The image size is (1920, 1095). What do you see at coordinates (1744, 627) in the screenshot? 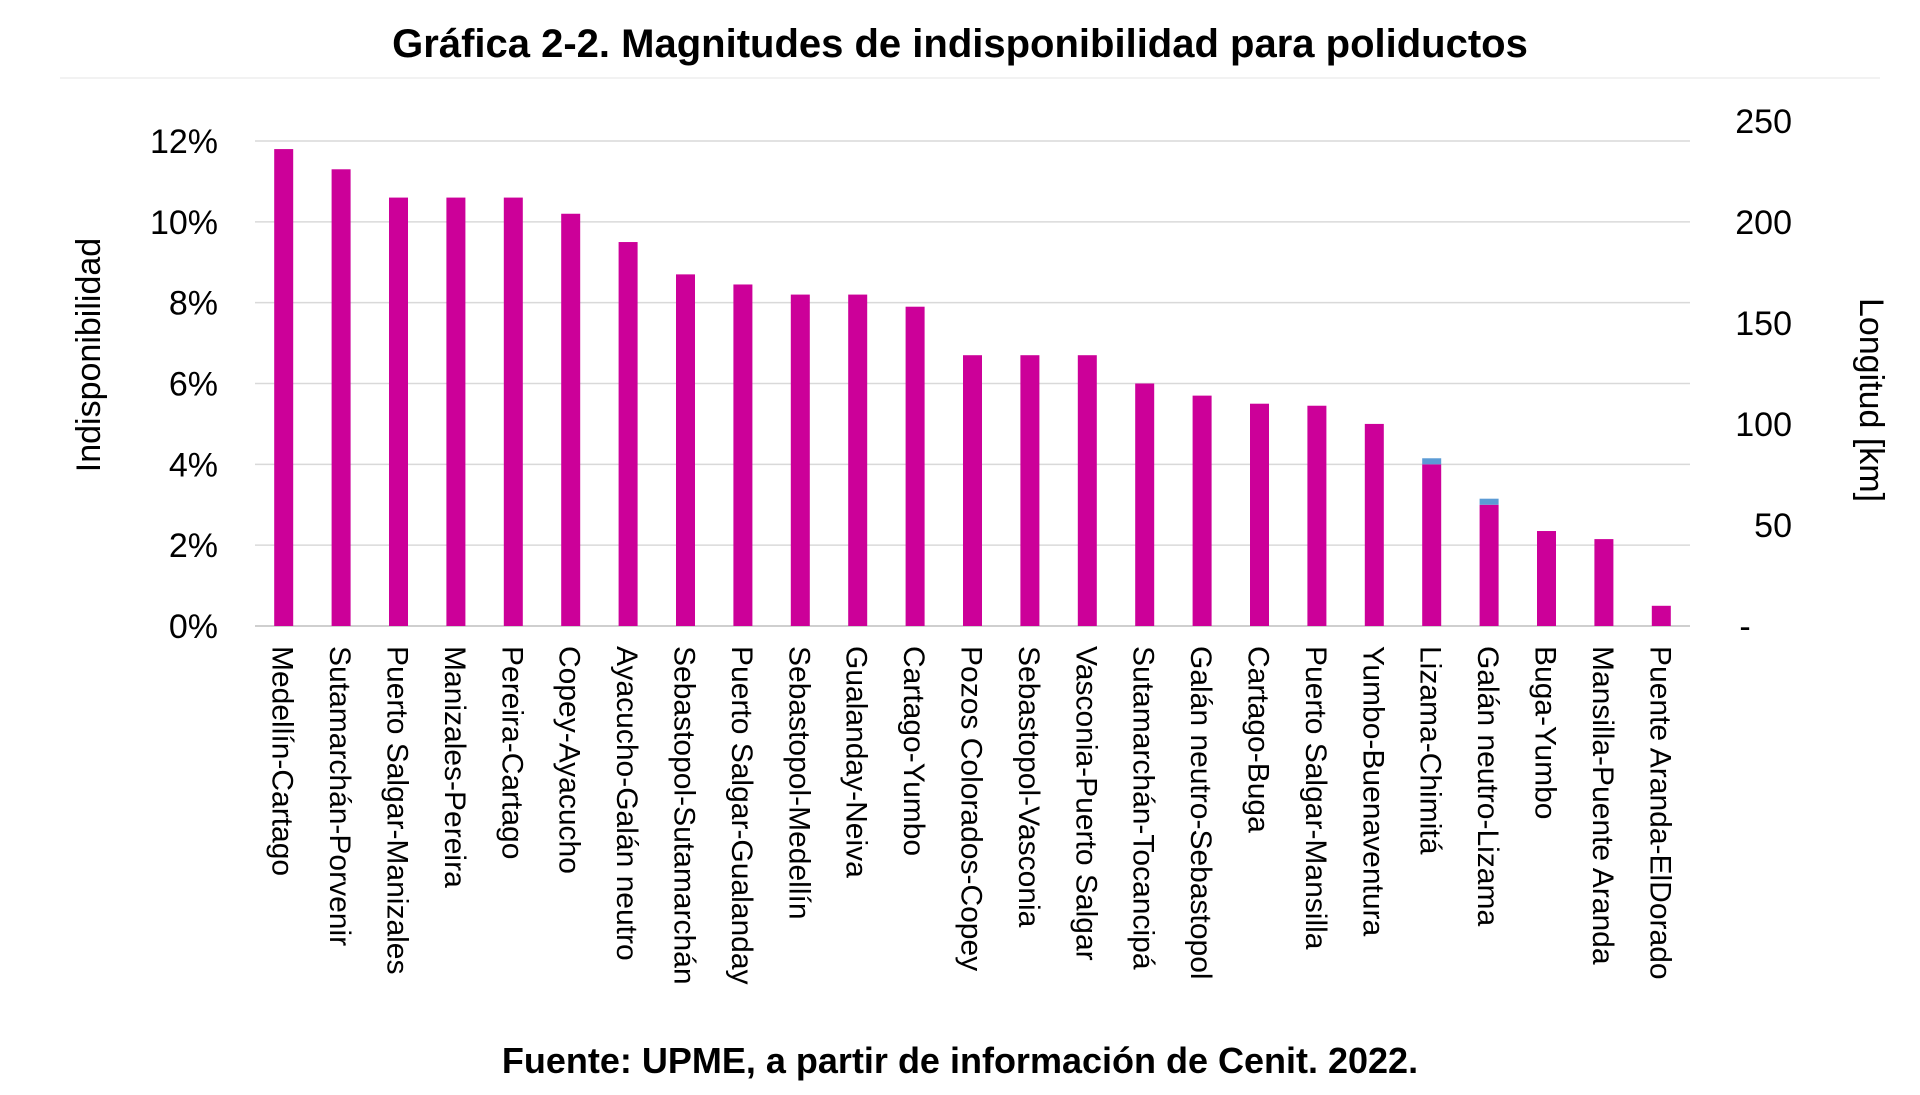
I see `y2-tick-label: -` at bounding box center [1744, 627].